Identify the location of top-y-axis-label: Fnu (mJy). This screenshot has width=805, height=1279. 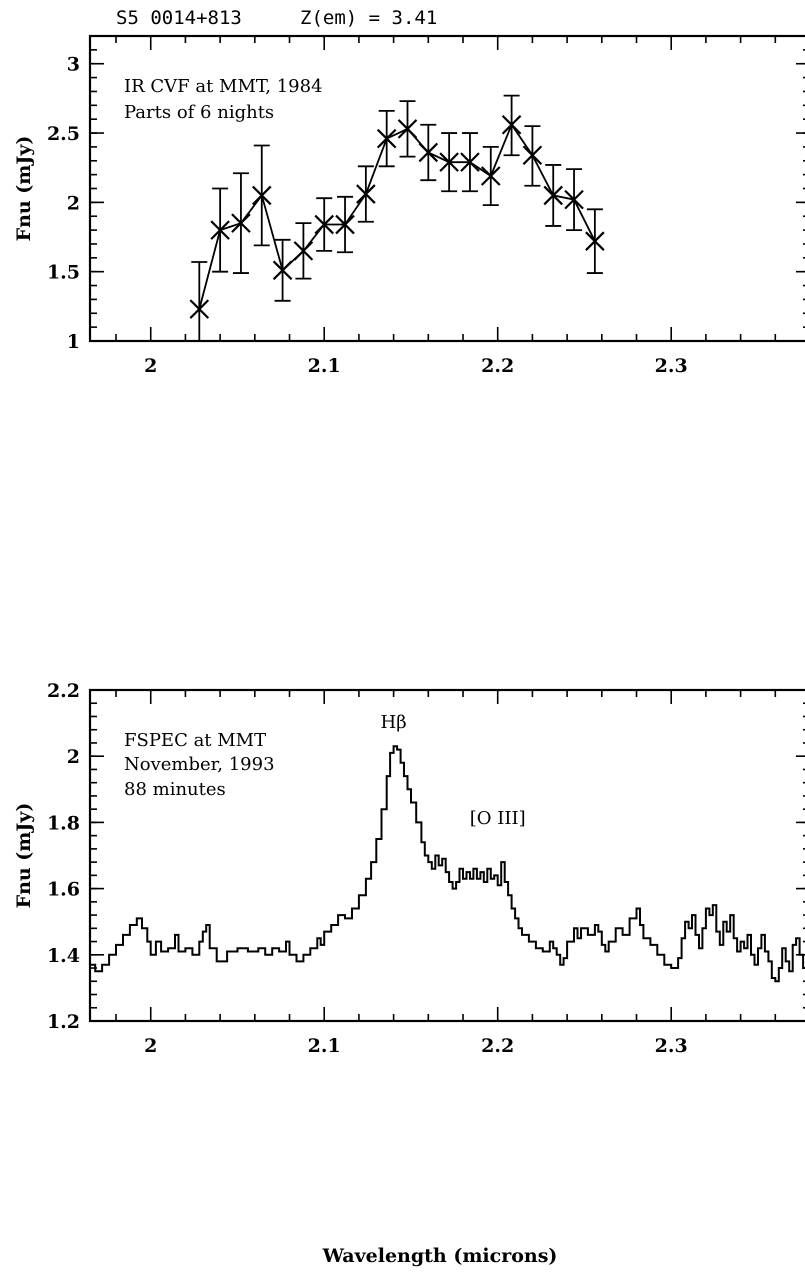
(24, 189).